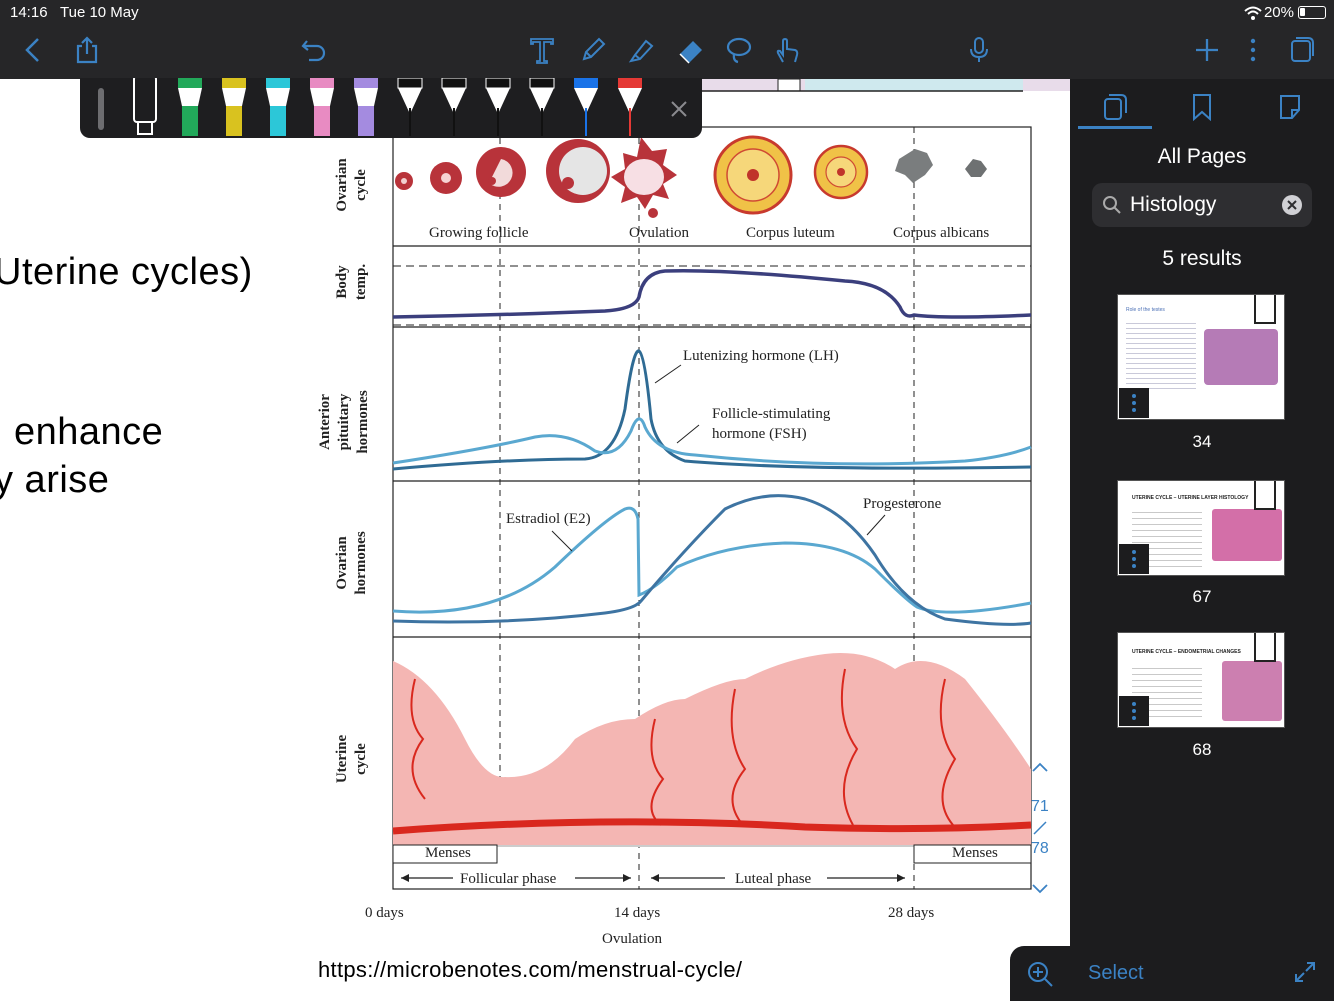 The height and width of the screenshot is (1001, 1334). I want to click on slide-text-line: Uterine cycles), so click(126, 272).